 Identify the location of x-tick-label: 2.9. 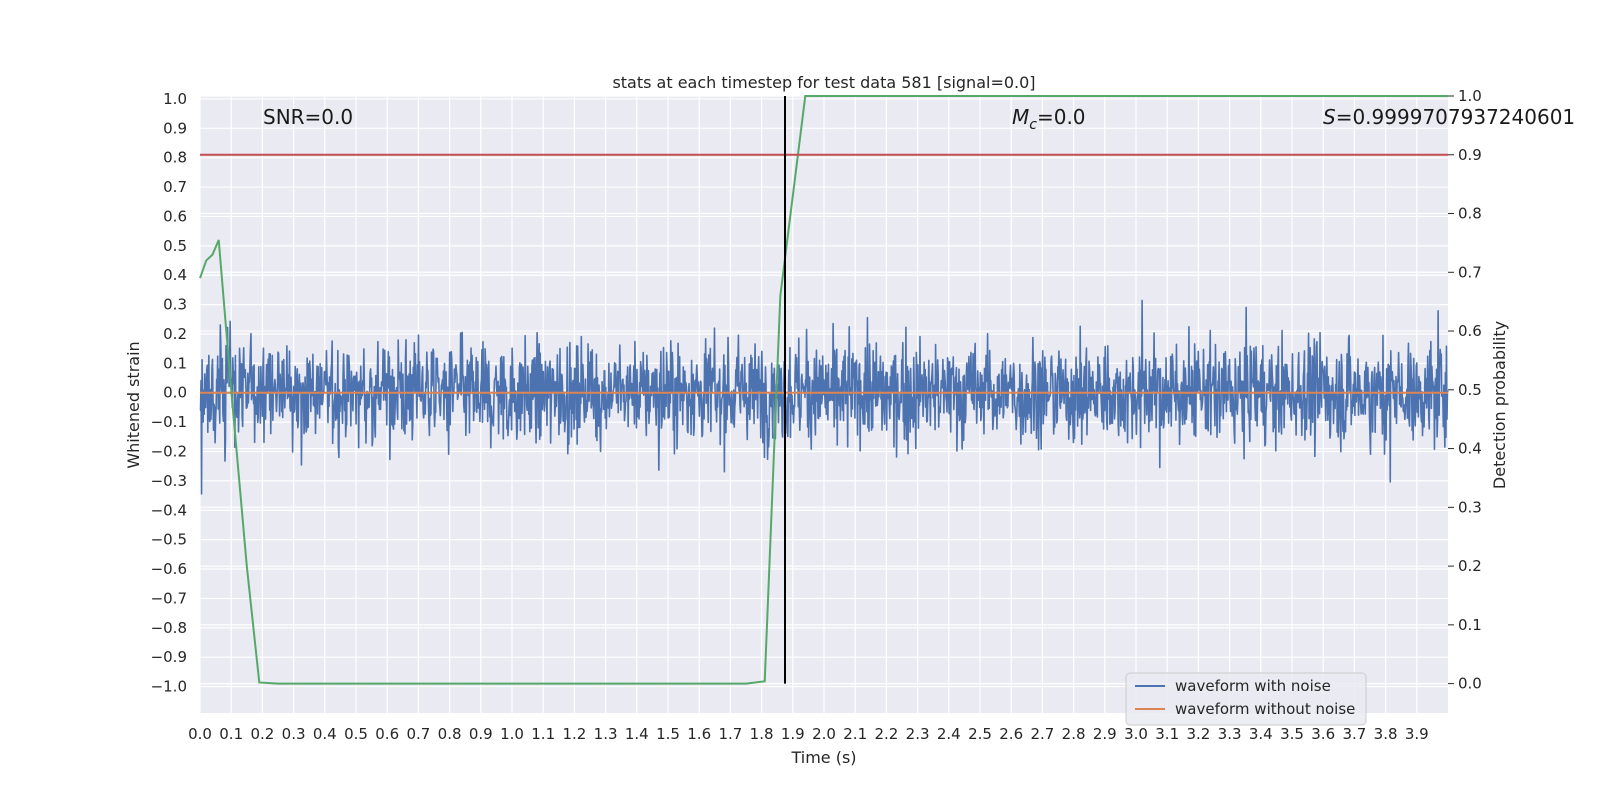
(1105, 734).